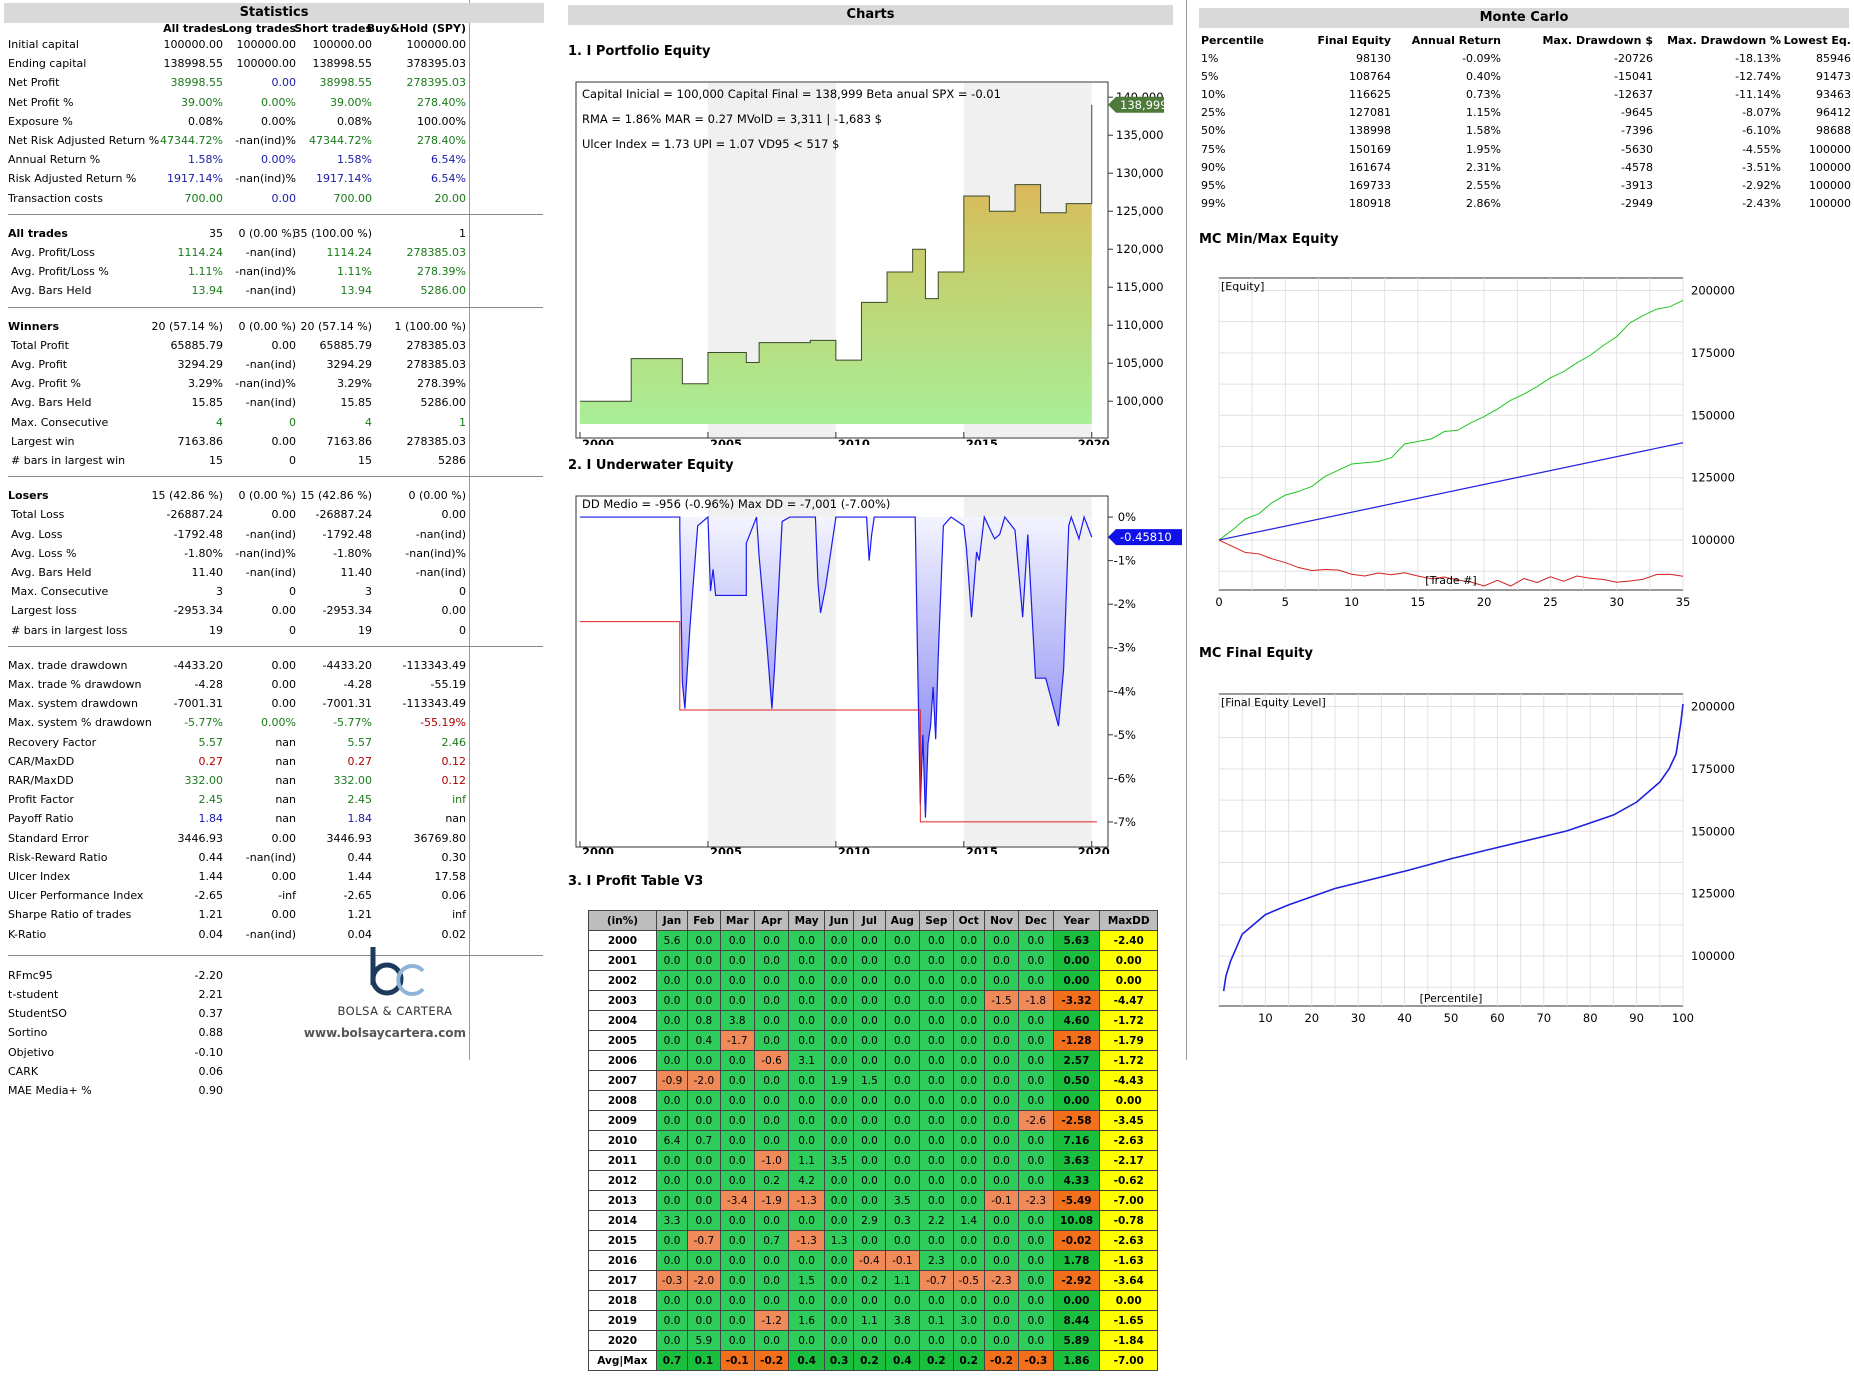 The image size is (1854, 1387). Describe the element at coordinates (441, 140) in the screenshot. I see `stats-value: 278.40%` at that location.